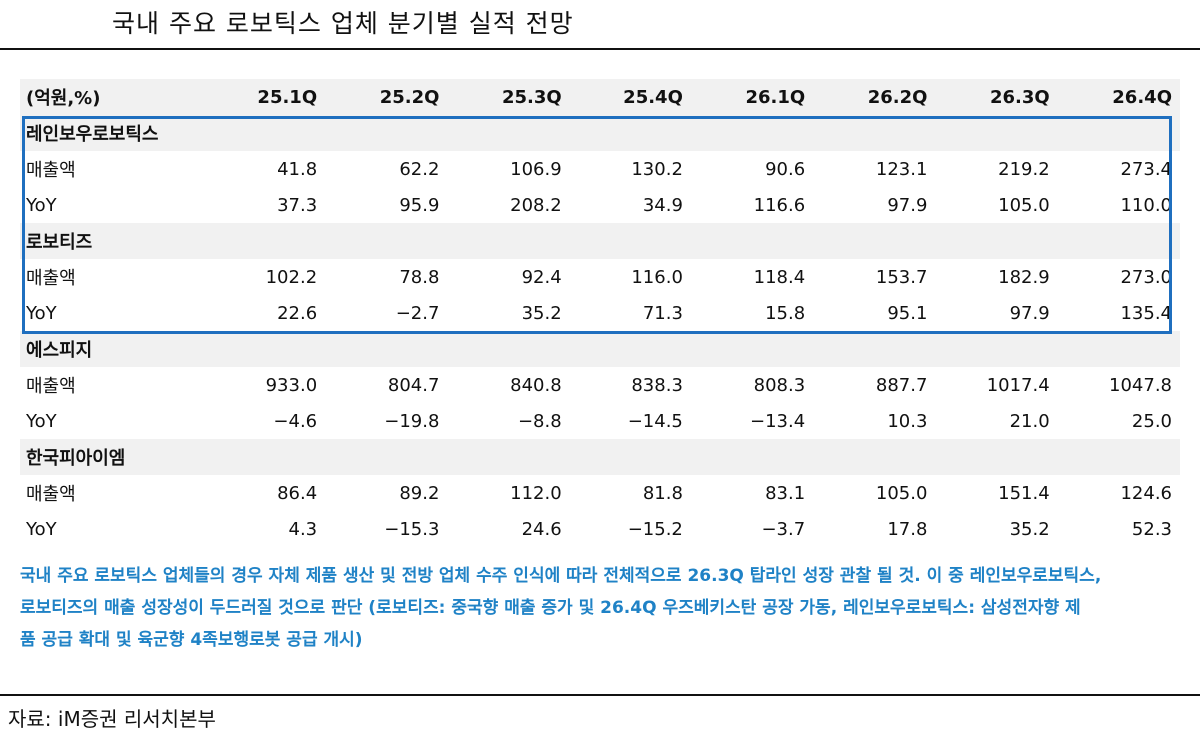  Describe the element at coordinates (600, 421) in the screenshot. I see `table-row: YoY −4.6 −19.8 −8.8 −14.5 −13.4 10.3 21.0 25.0` at that location.